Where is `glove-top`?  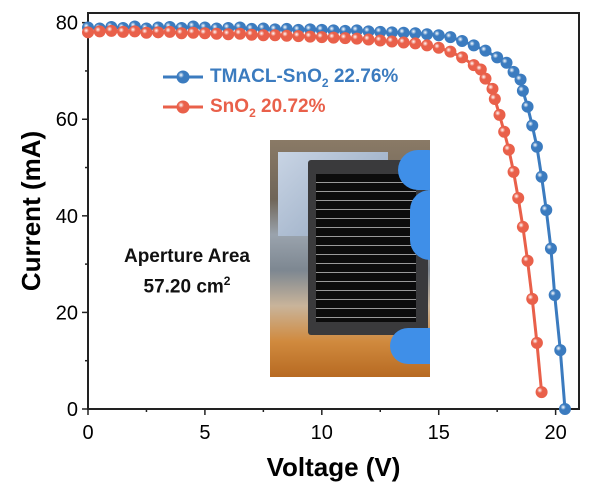
glove-top is located at coordinates (414, 170).